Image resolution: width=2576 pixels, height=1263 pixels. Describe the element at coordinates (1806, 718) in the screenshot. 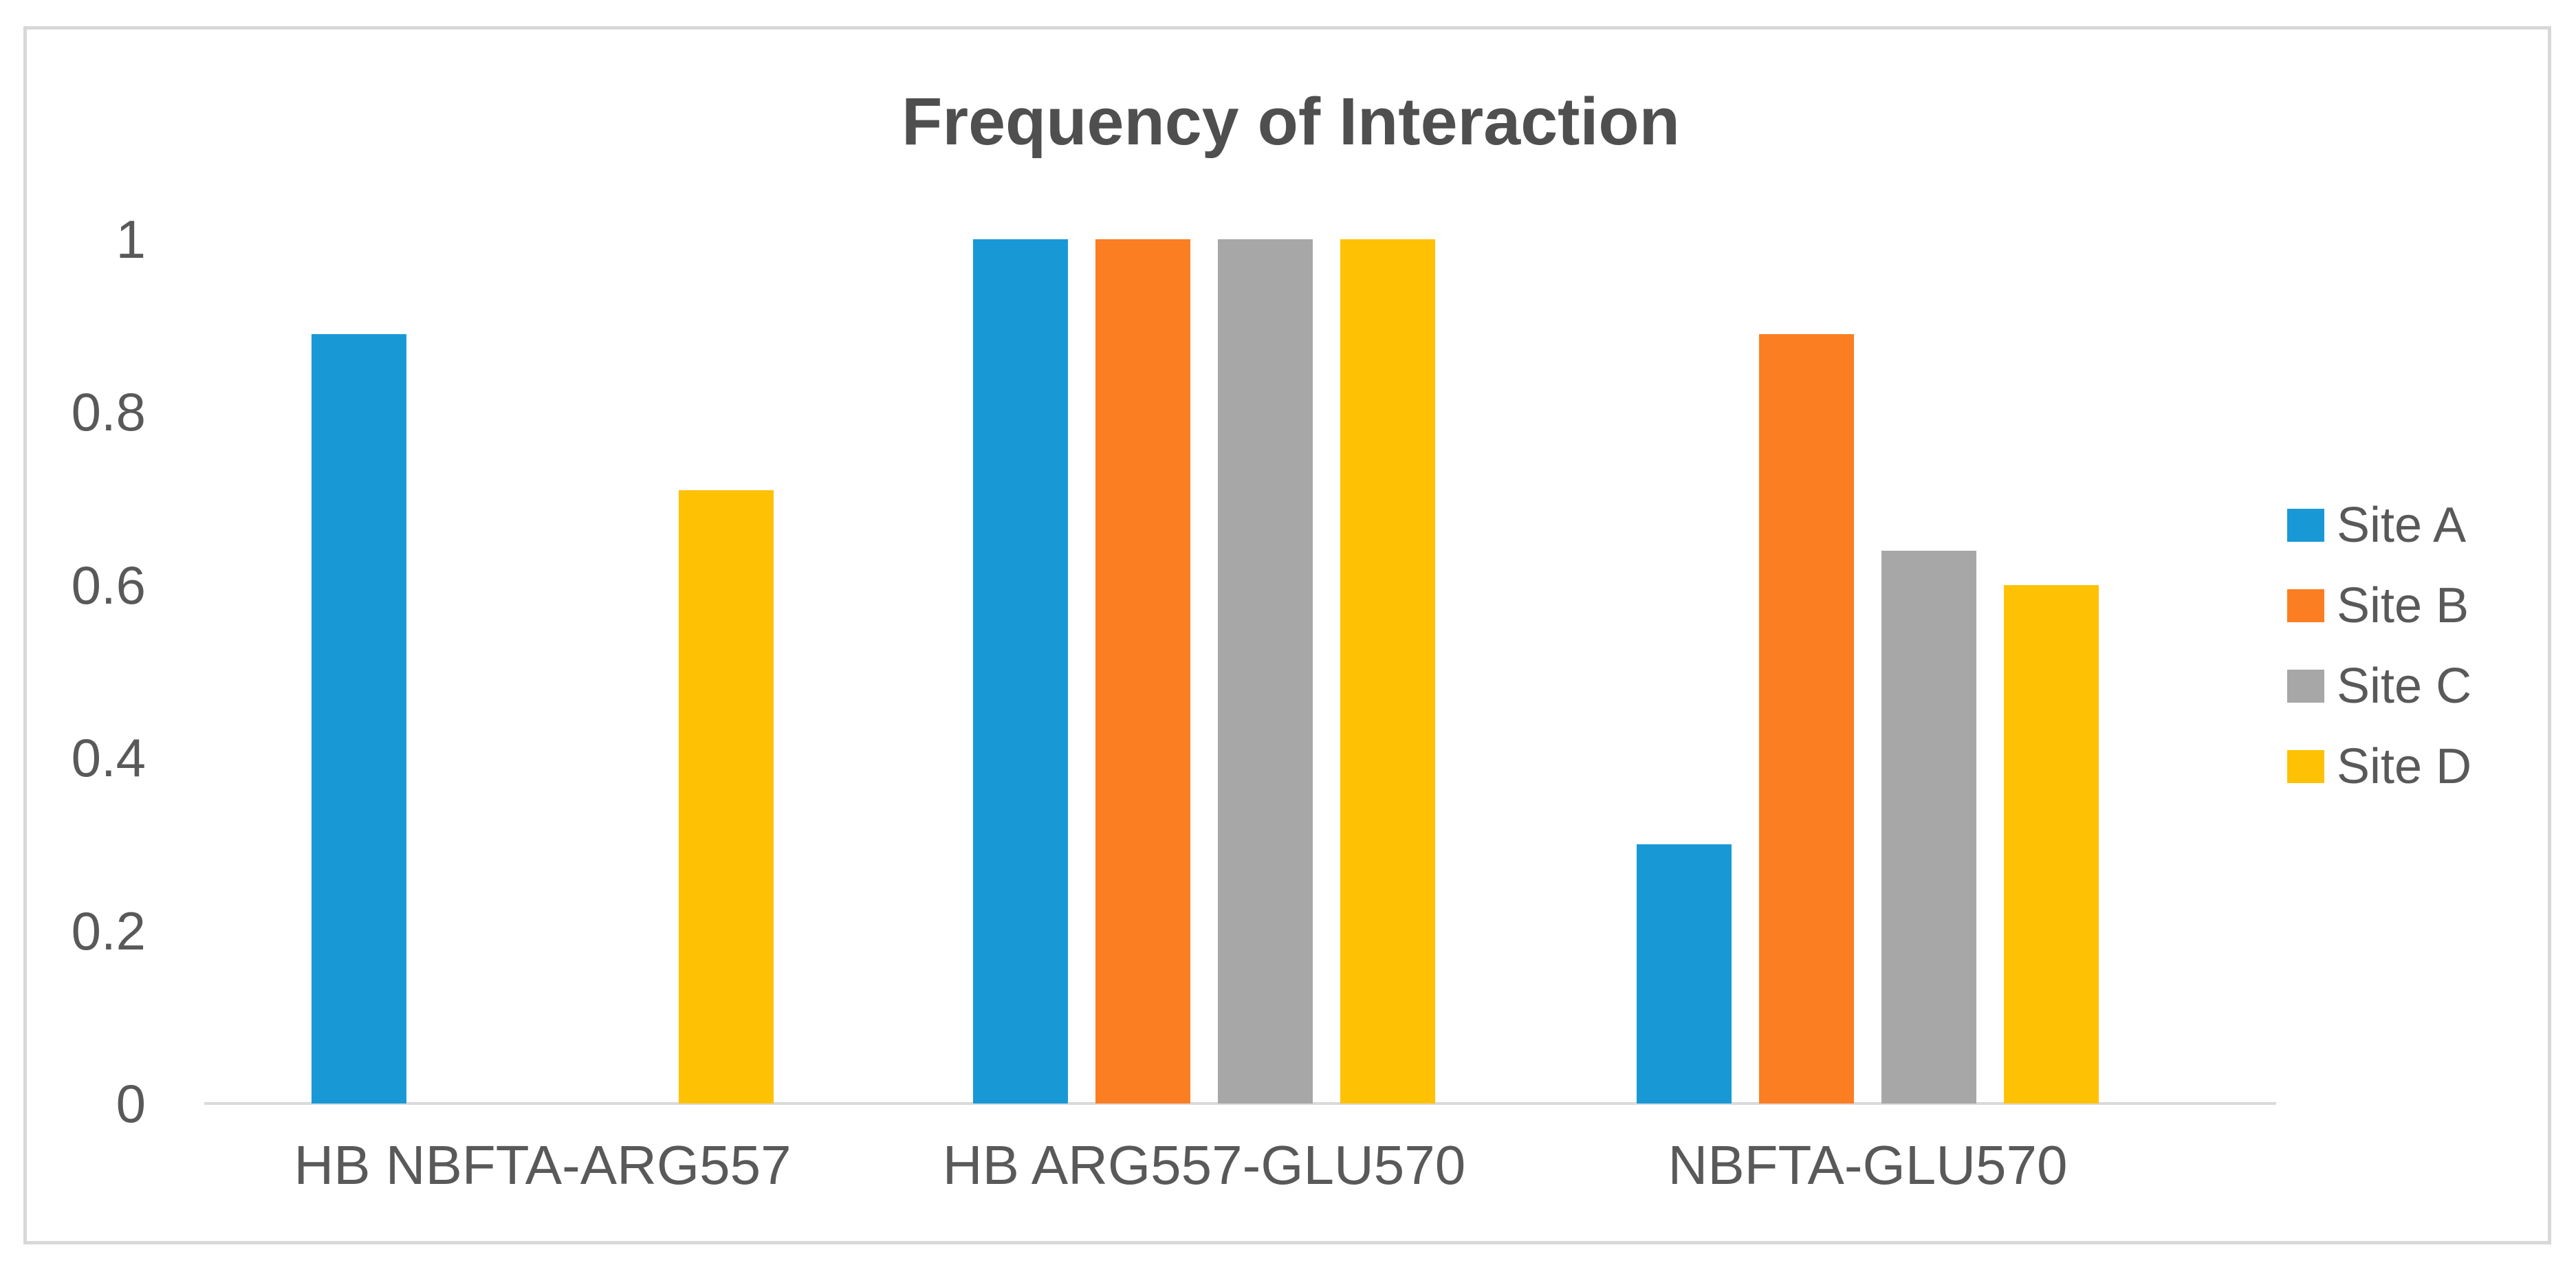

I see `bar-site-b-nbfta-glu570` at that location.